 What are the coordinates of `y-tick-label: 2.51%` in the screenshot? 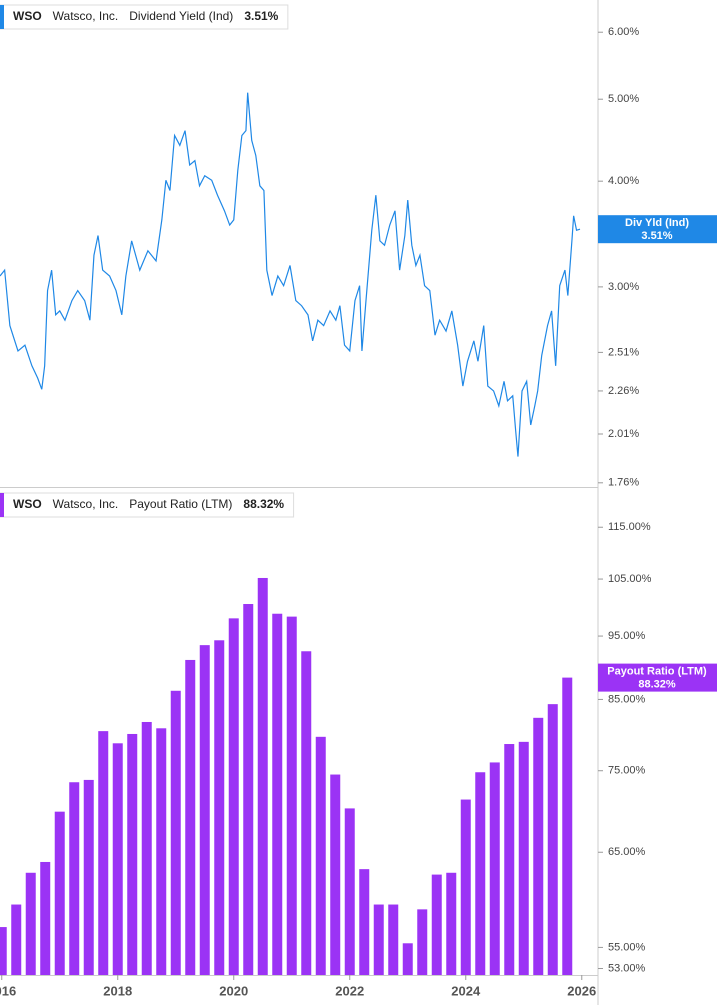 It's located at (623, 352).